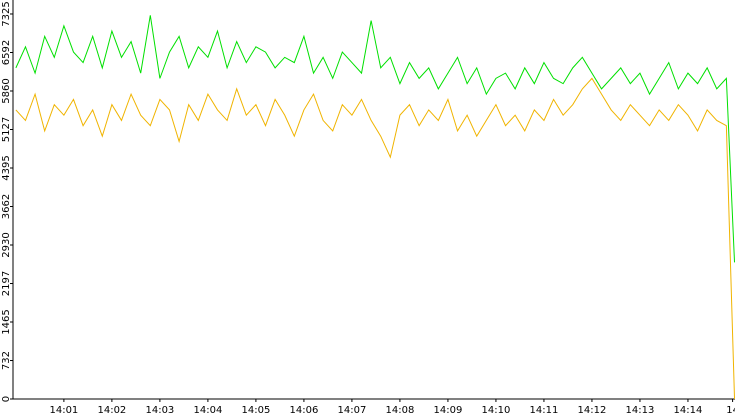  Describe the element at coordinates (6, 244) in the screenshot. I see `y-tick-label: 2930` at that location.